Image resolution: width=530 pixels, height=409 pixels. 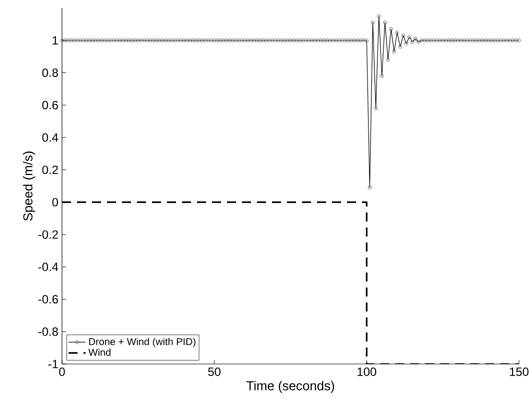 I want to click on y-tick-label: 0.6, so click(x=50, y=105).